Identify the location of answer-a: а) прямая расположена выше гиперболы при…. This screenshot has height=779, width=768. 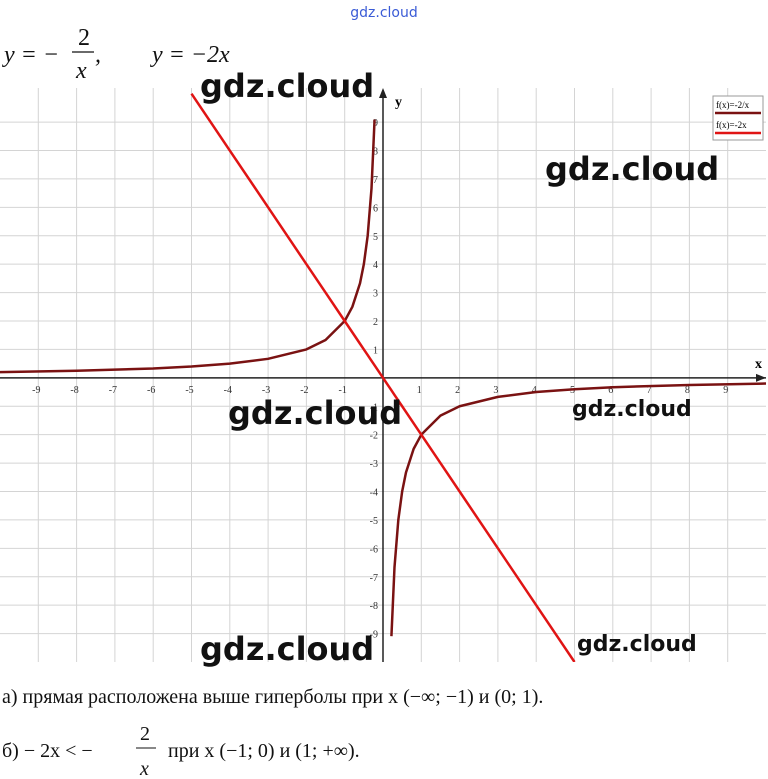
(272, 697).